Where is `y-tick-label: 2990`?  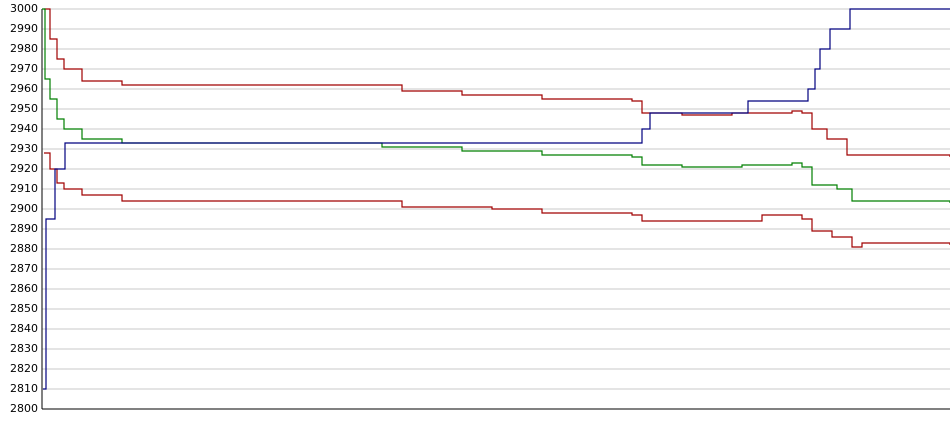
y-tick-label: 2990 is located at coordinates (24, 28).